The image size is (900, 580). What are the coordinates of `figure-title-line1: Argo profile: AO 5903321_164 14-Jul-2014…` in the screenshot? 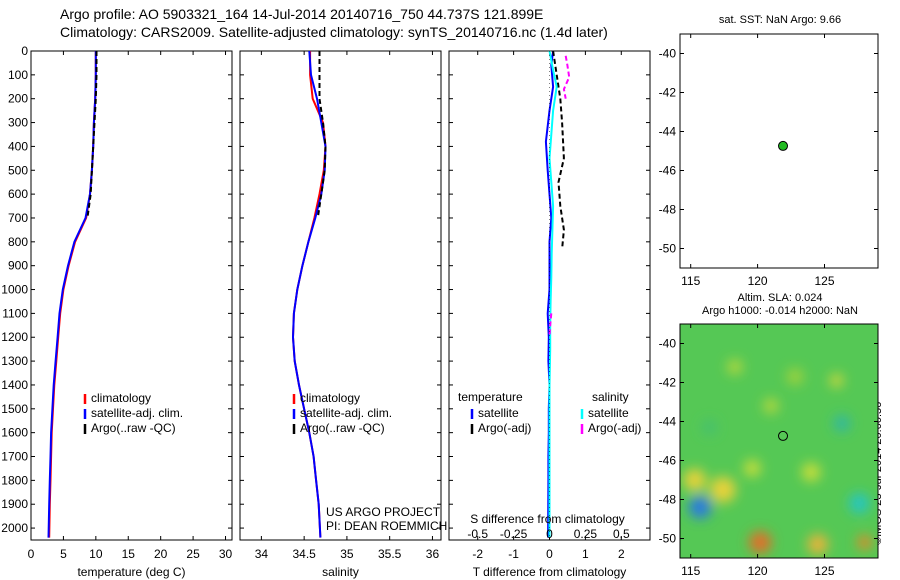 It's located at (302, 14).